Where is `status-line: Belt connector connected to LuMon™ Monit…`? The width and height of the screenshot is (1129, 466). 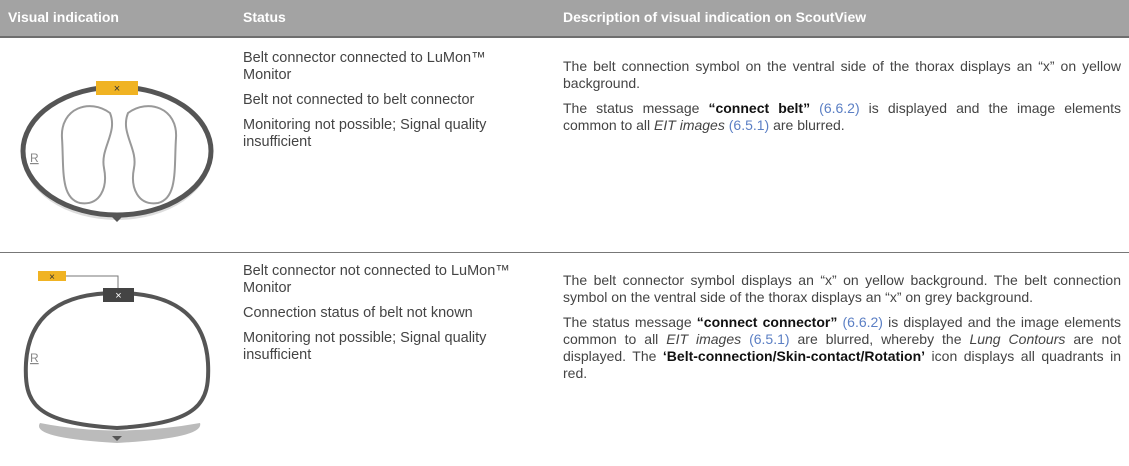
status-line: Belt connector connected to LuMon™ Monit… is located at coordinates (364, 66).